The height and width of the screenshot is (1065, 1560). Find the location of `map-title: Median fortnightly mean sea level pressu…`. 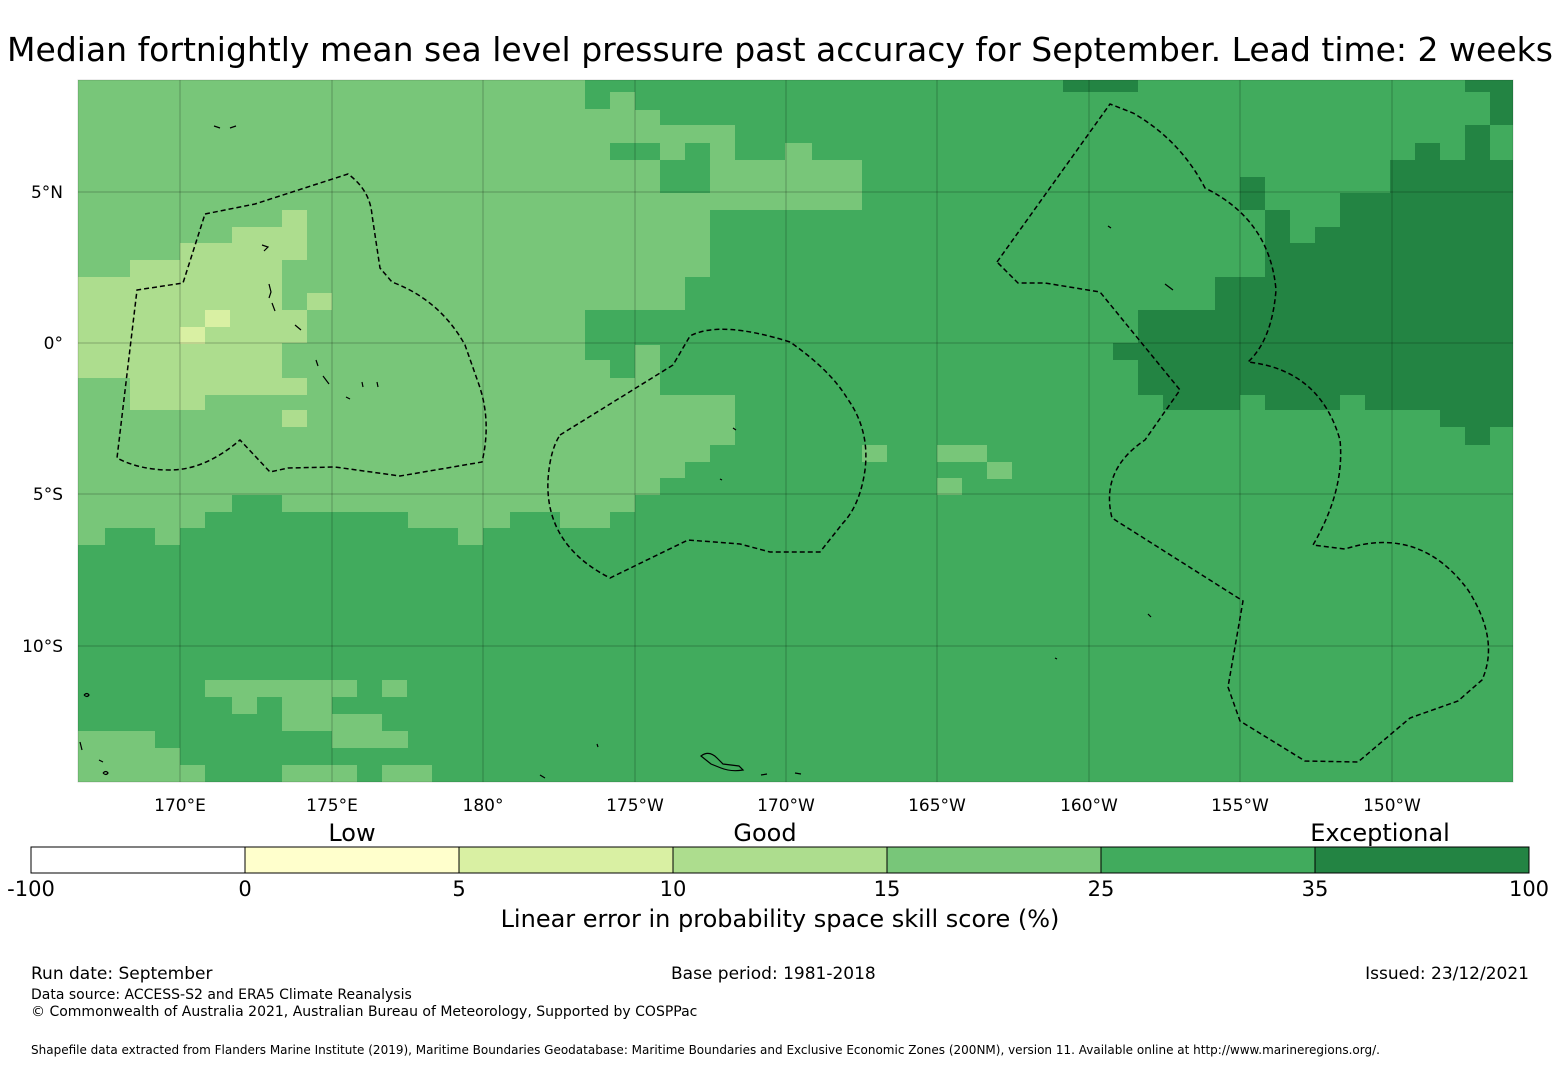

map-title: Median fortnightly mean sea level pressu… is located at coordinates (780, 49).